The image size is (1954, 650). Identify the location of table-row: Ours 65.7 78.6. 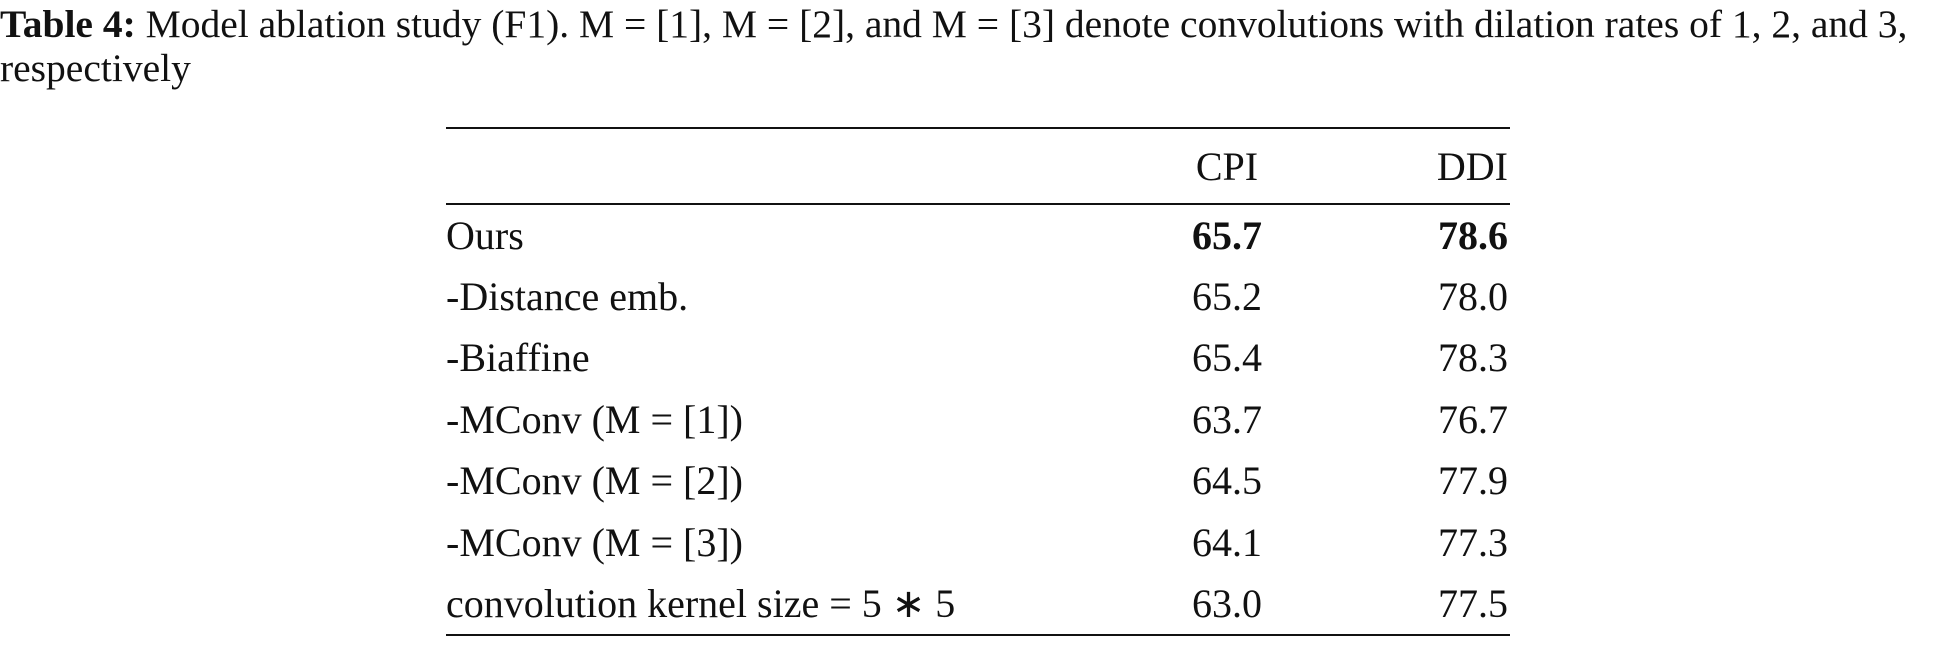
(978, 235).